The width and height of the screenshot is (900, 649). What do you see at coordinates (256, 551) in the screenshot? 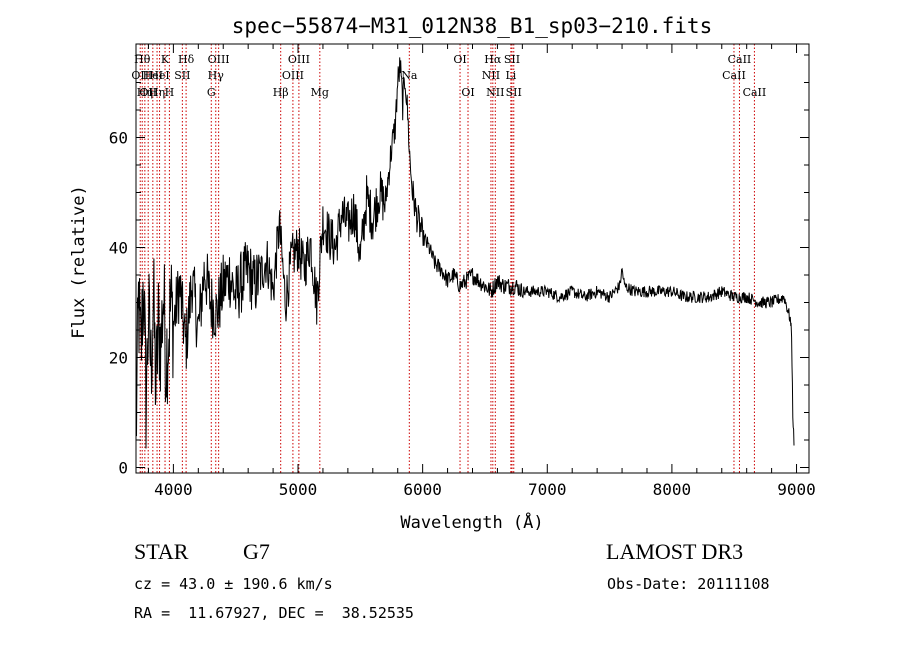
I see `object-subclass: G7` at bounding box center [256, 551].